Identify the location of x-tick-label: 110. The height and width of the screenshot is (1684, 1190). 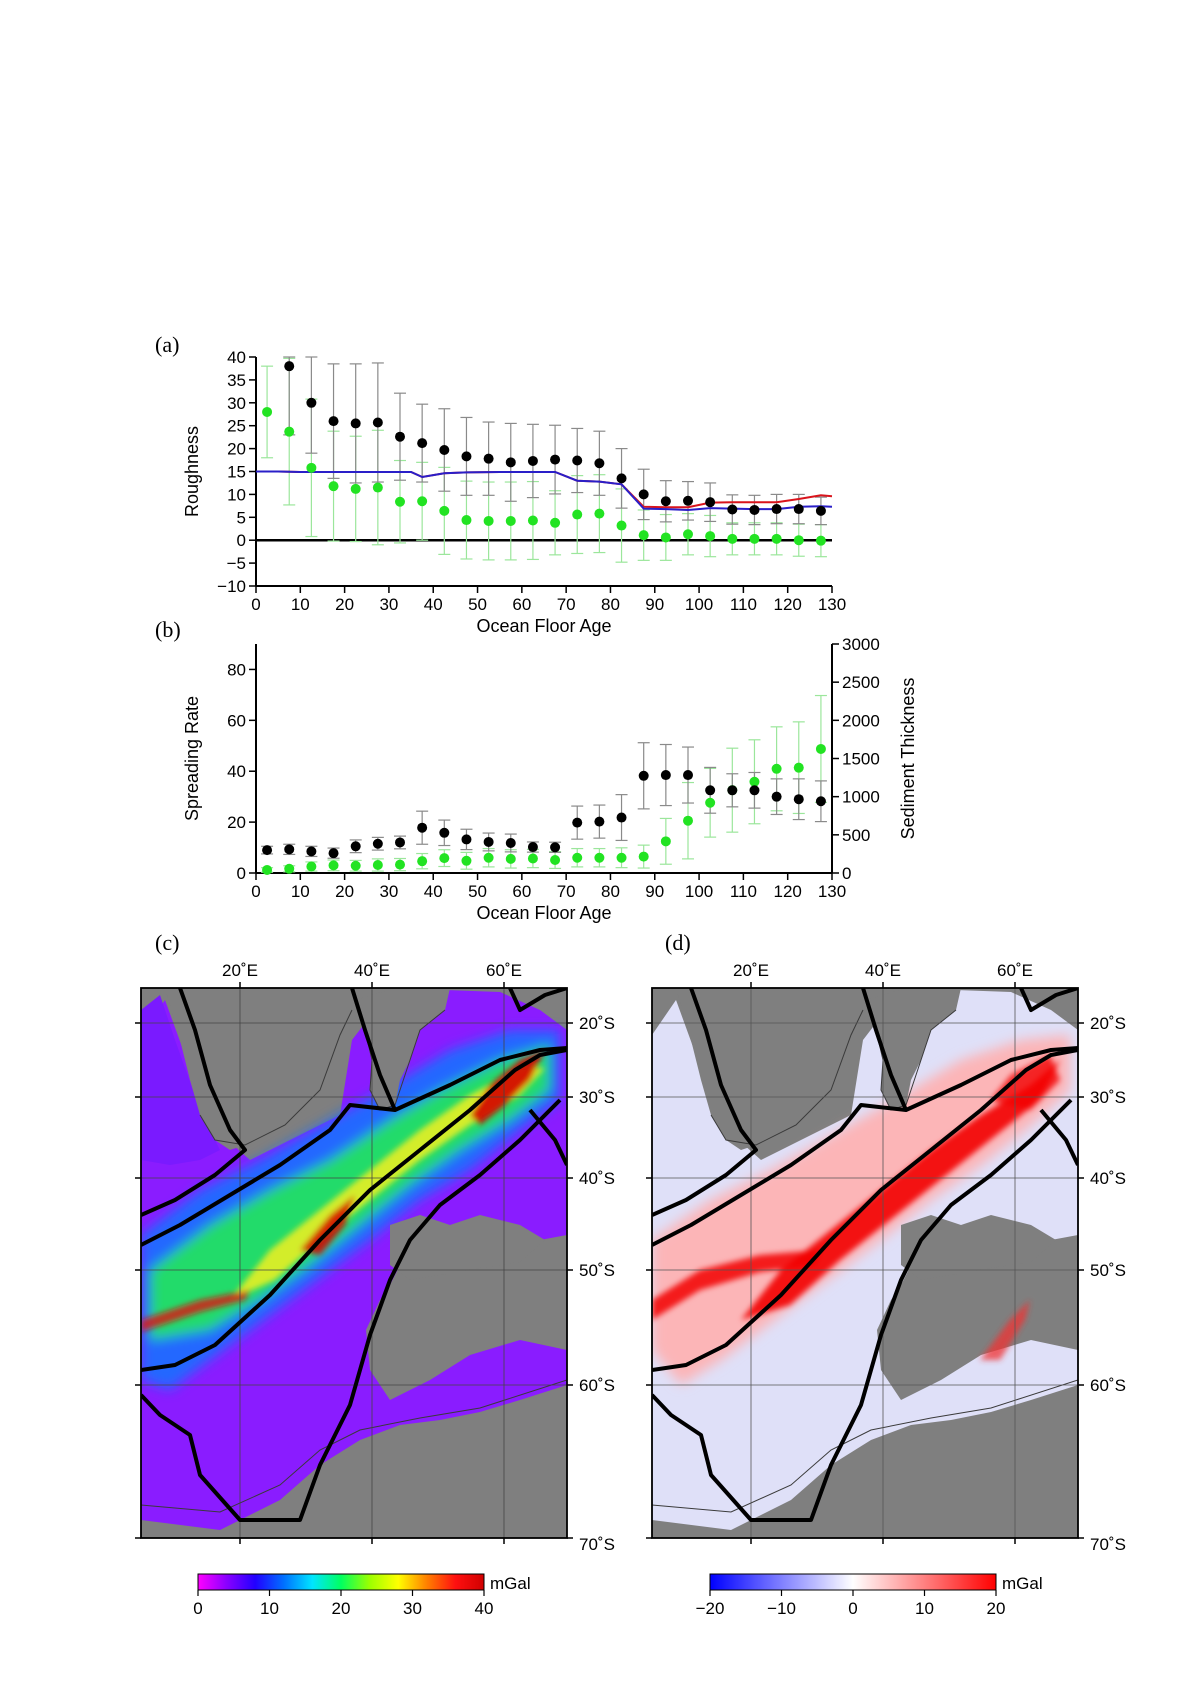
(743, 604).